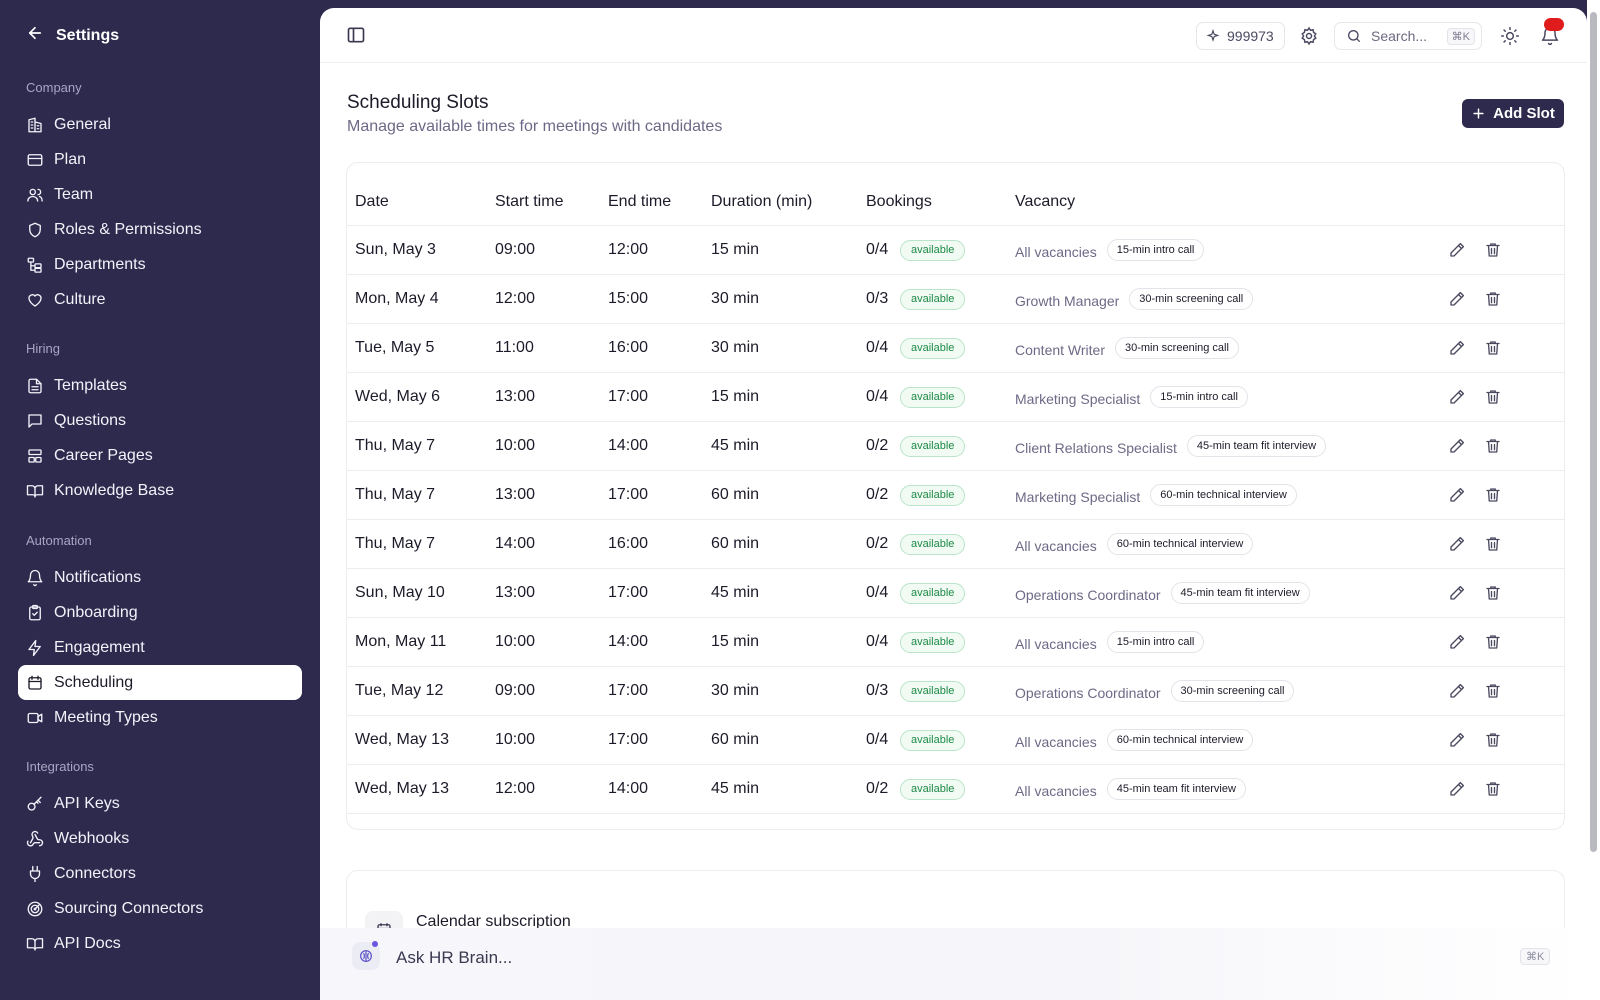  I want to click on sidebar-item-general: General, so click(160, 124).